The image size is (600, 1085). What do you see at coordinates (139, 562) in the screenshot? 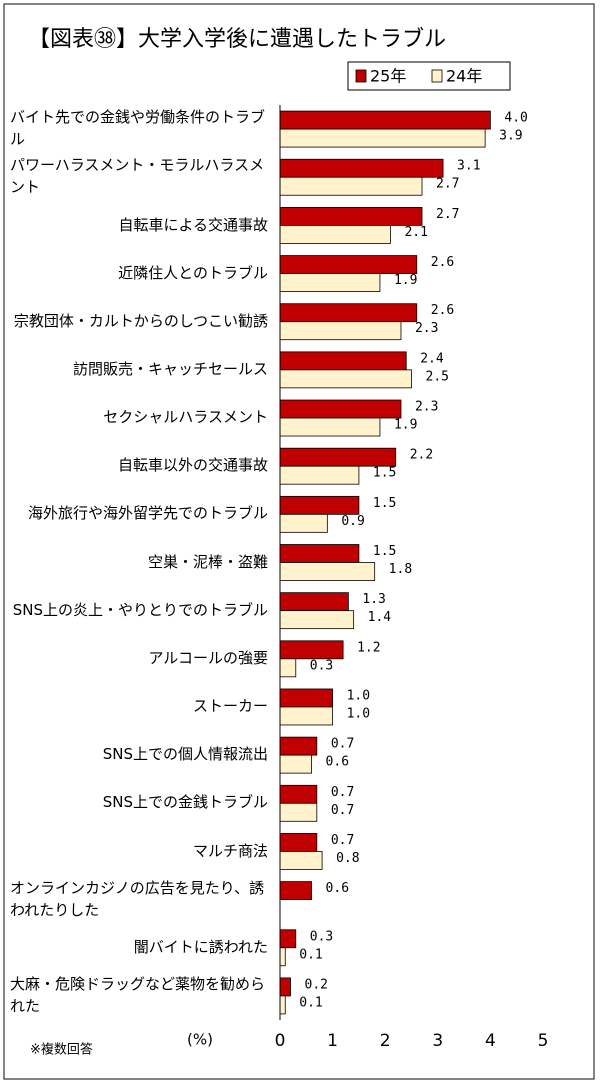
I see `category-label-box: 空巣・泥棒・盗難` at bounding box center [139, 562].